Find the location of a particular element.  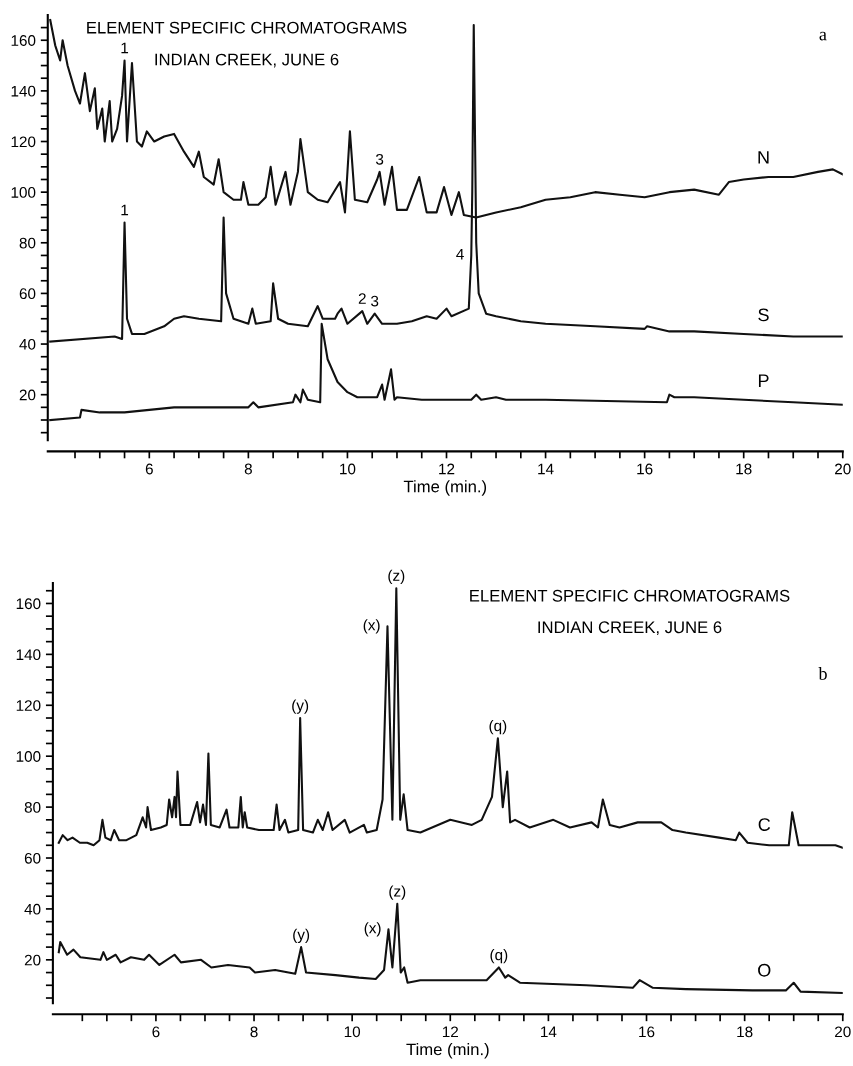

annotation: 4 is located at coordinates (460, 254).